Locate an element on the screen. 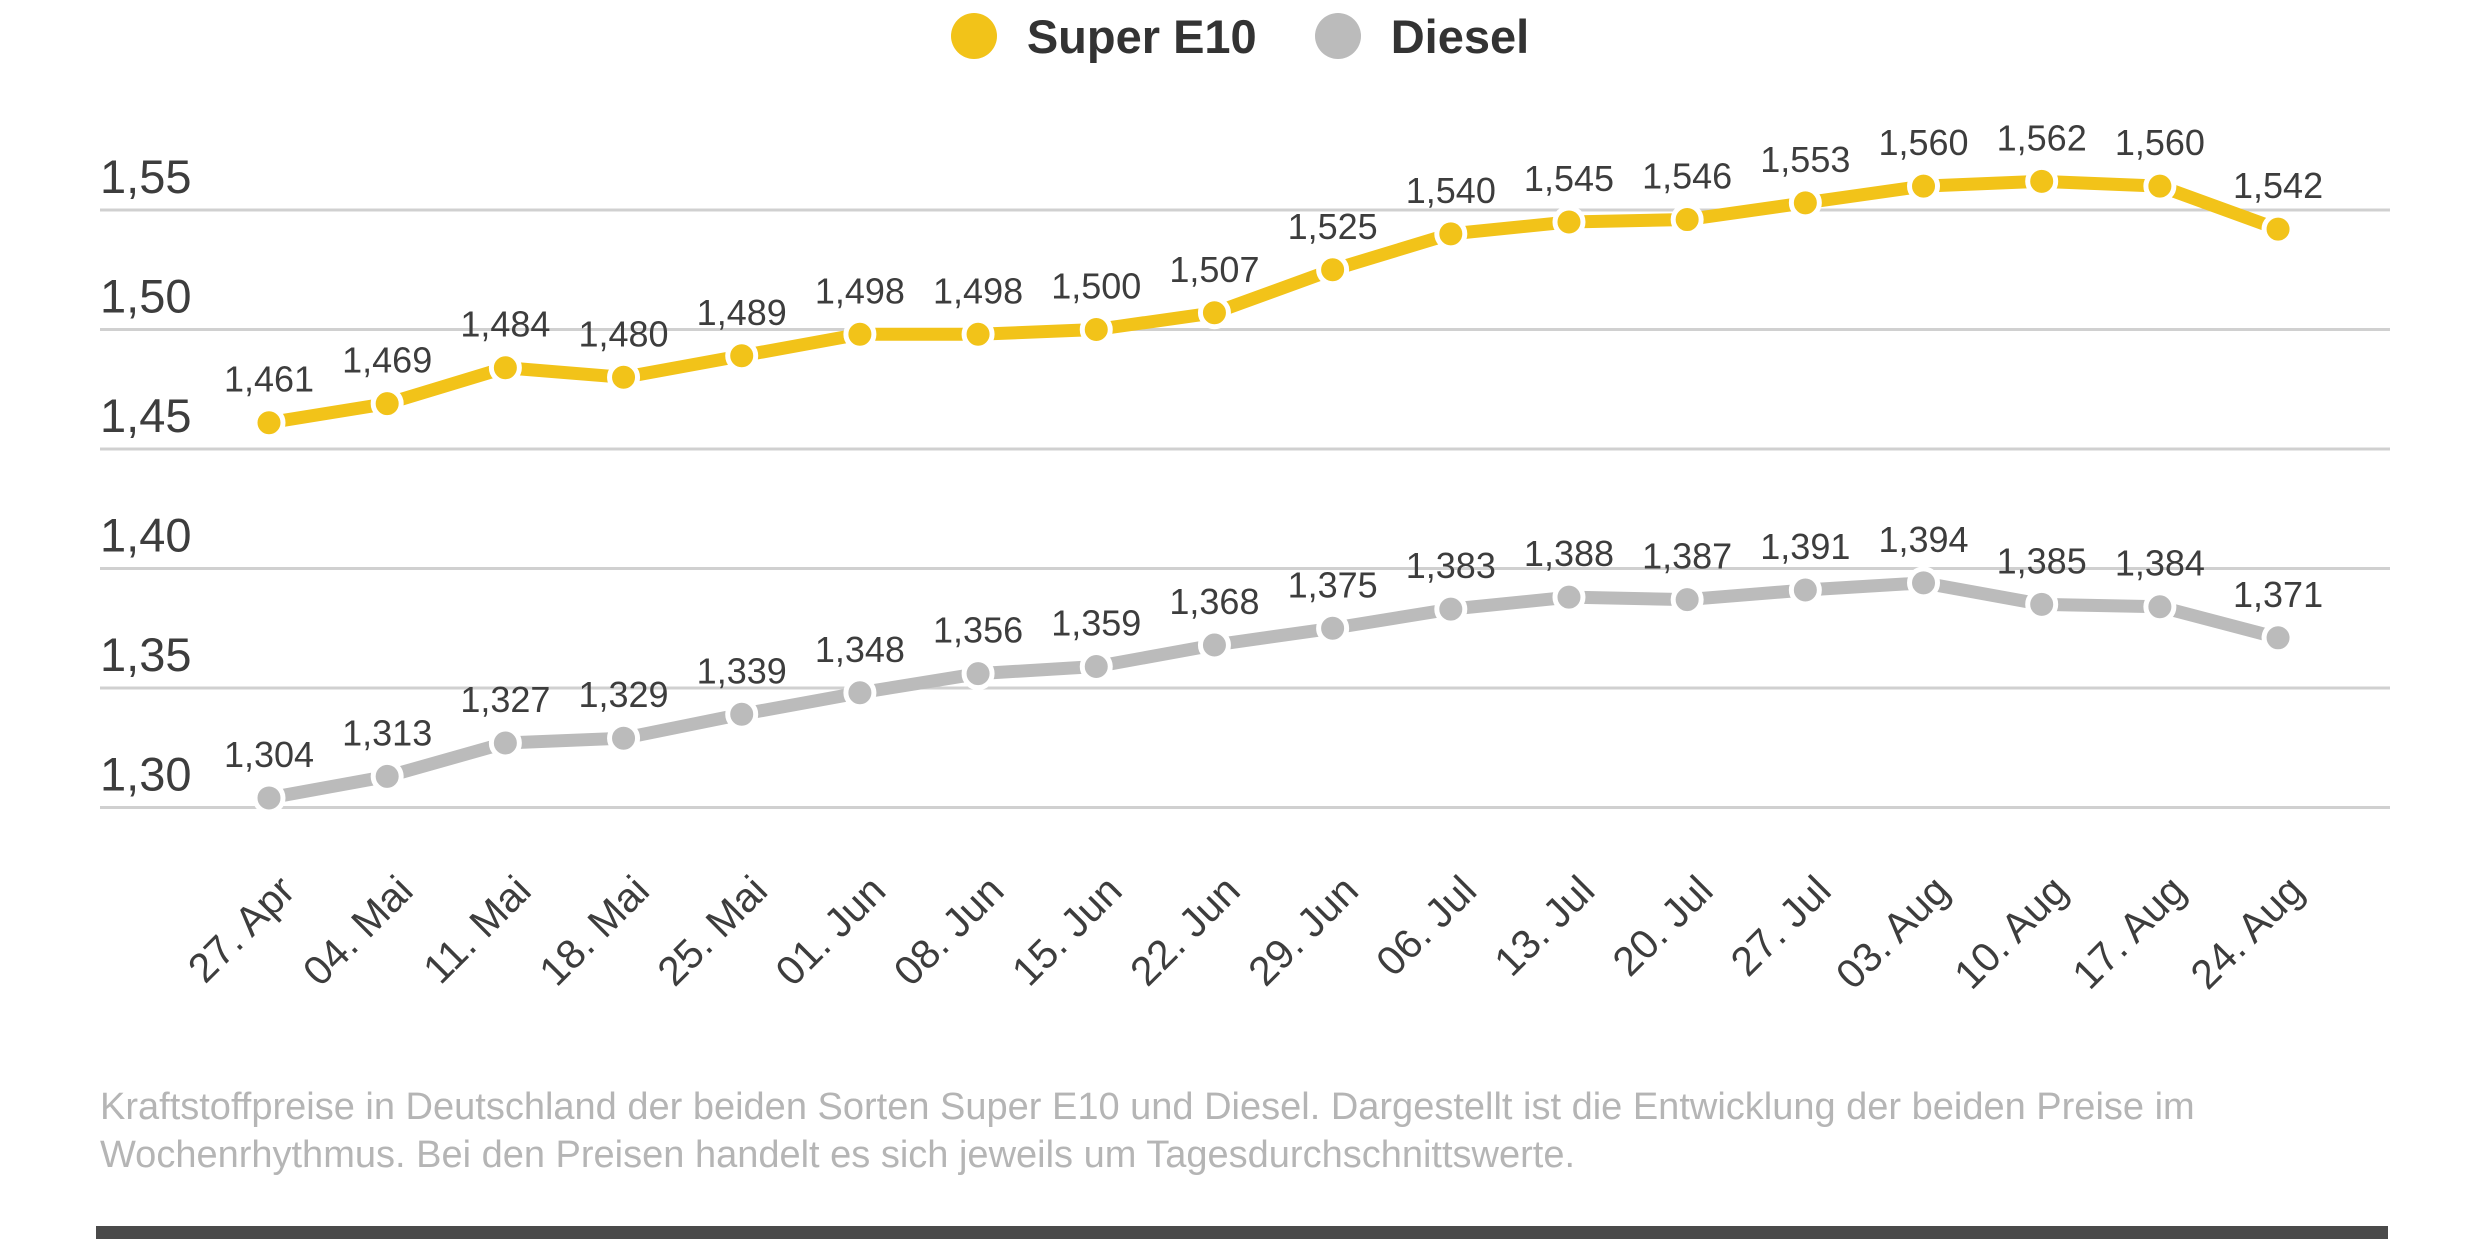 The height and width of the screenshot is (1240, 2480). y-axis-tick-label: 1,45 is located at coordinates (145, 415).